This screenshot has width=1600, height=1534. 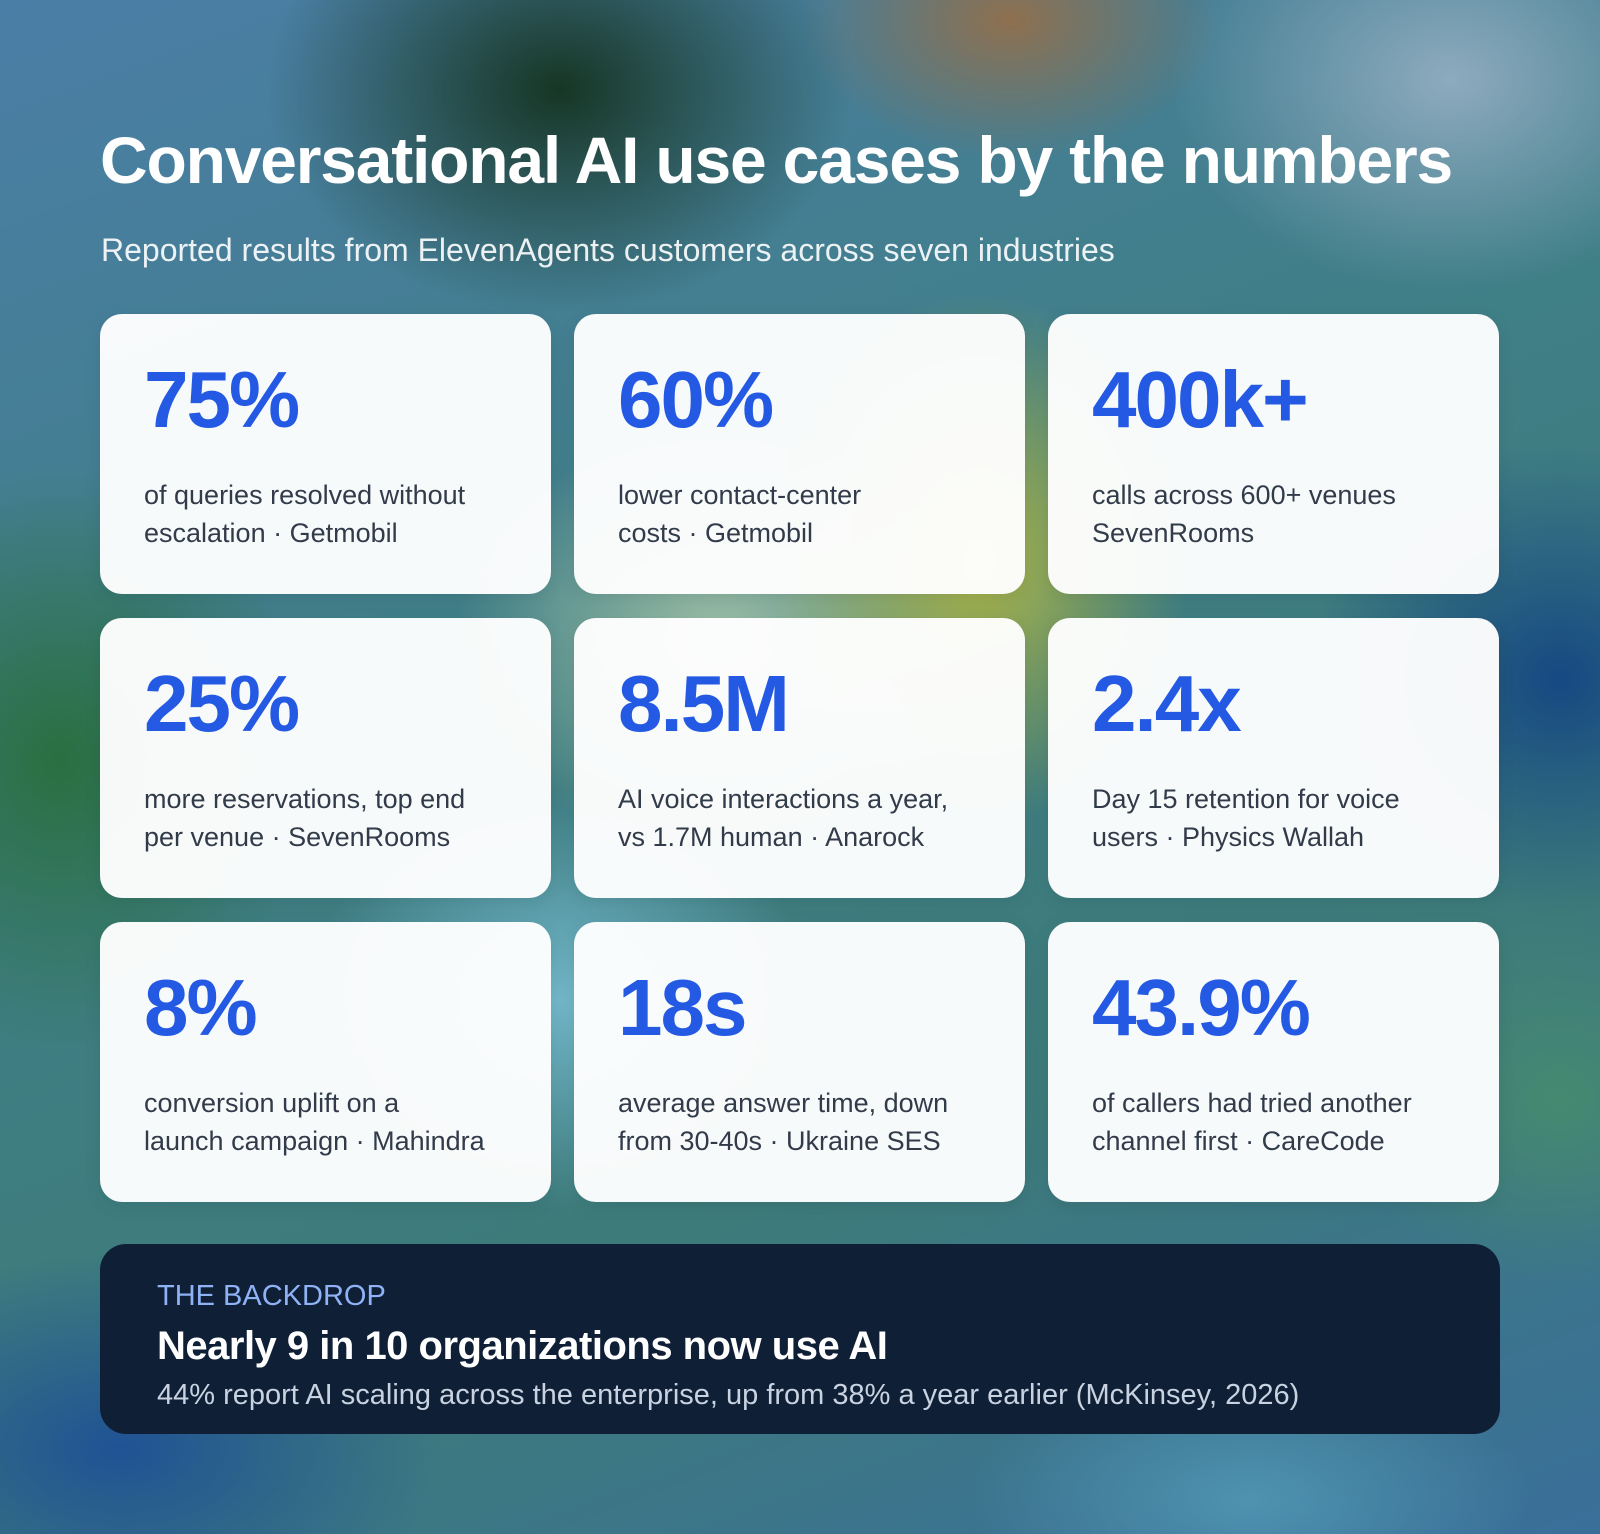 I want to click on stat-value: 18s, so click(x=682, y=1007).